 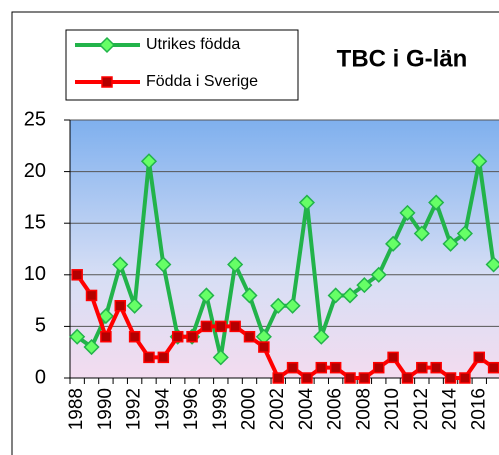 What do you see at coordinates (392, 409) in the screenshot?
I see `x-tick-label: 2010` at bounding box center [392, 409].